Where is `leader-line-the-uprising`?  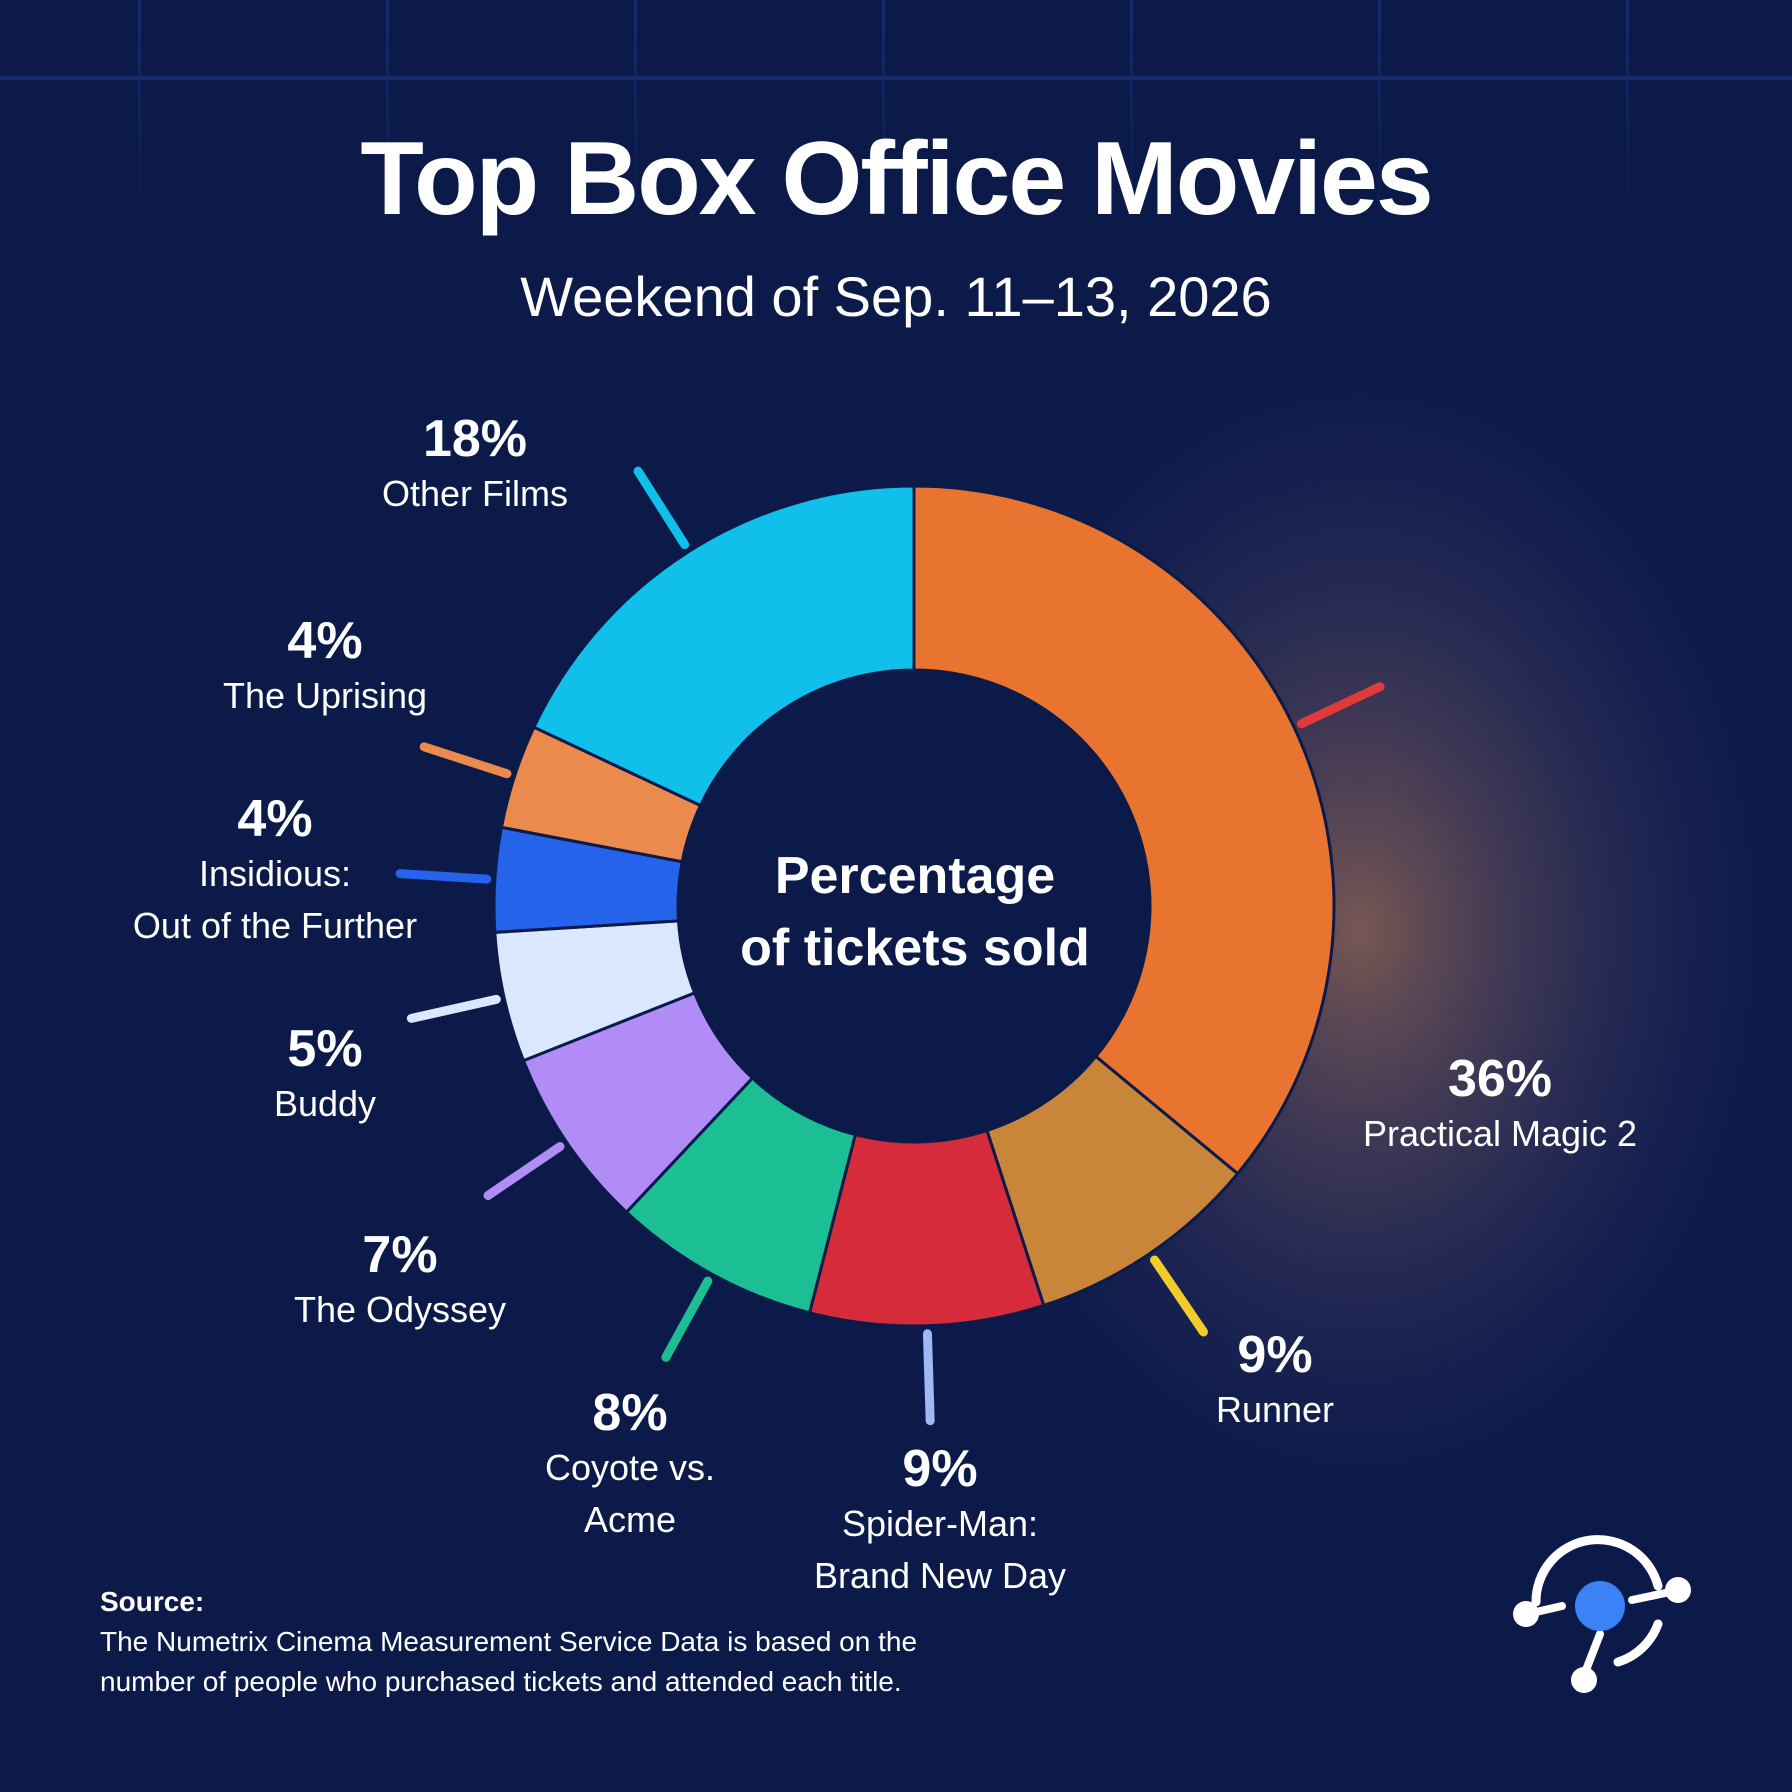
leader-line-the-uprising is located at coordinates (465, 760).